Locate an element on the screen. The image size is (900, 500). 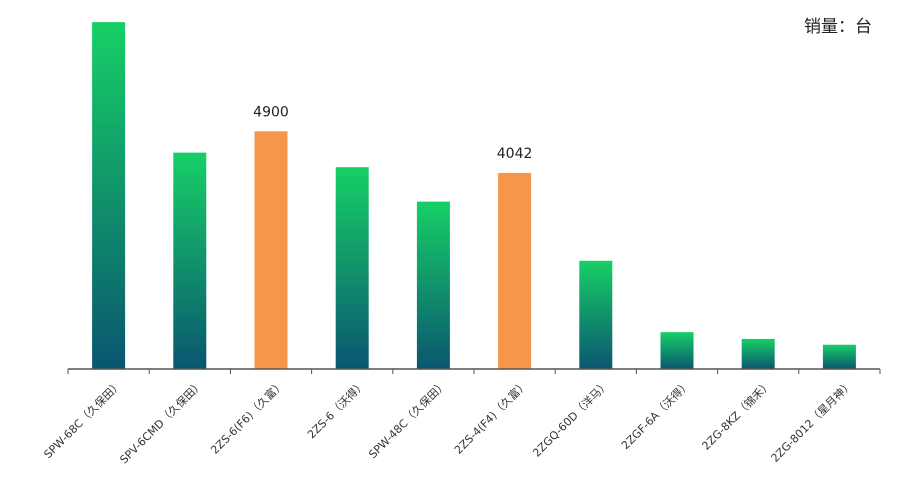
data-label-6: 4042 is located at coordinates (515, 154).